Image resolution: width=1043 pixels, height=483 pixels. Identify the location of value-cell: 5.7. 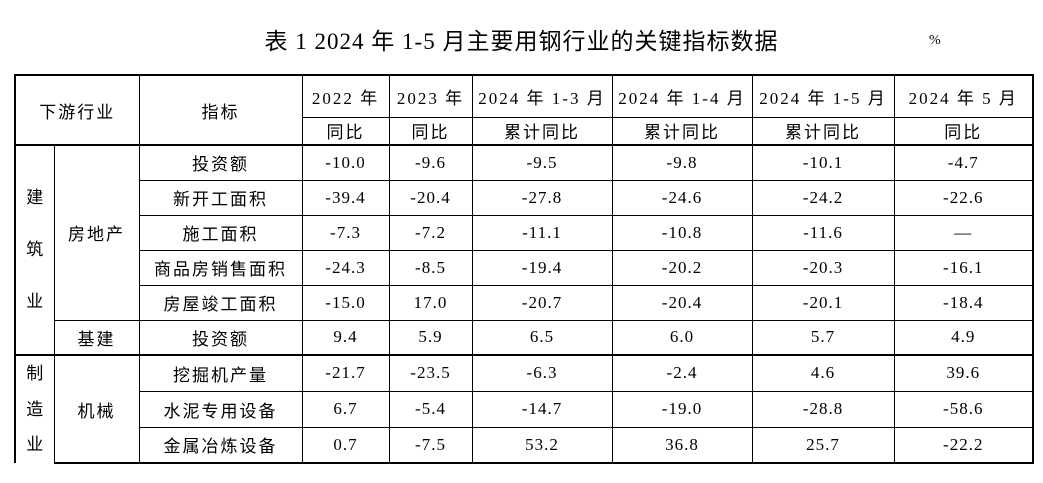
(823, 337).